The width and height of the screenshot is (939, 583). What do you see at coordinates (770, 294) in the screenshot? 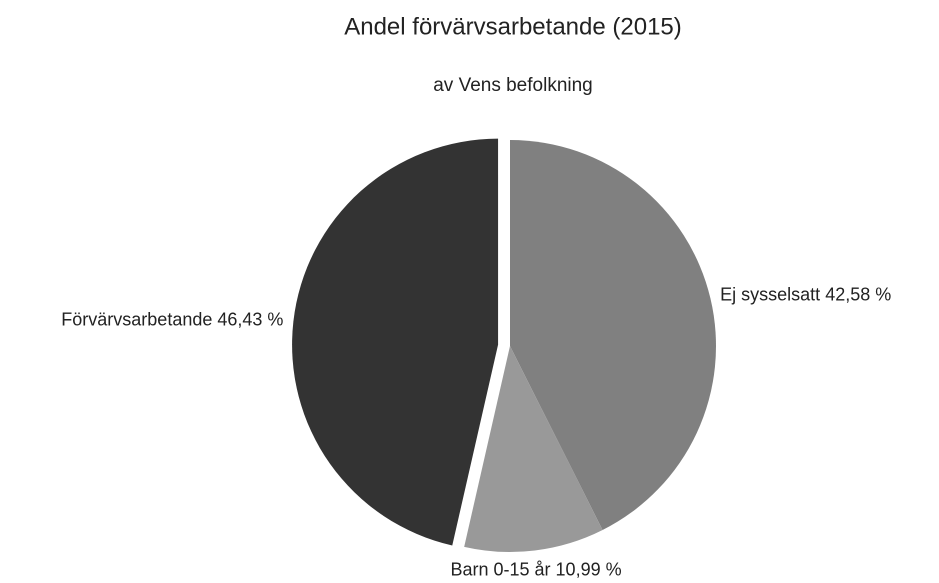
I see `slice-category: Ej sysselsatt` at bounding box center [770, 294].